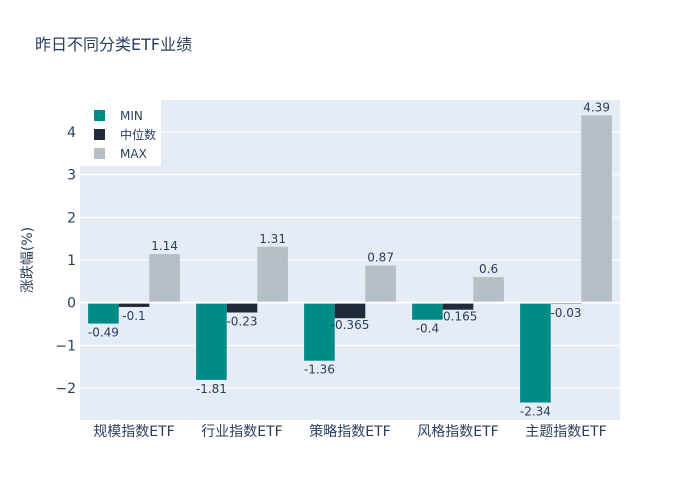  I want to click on data-label: 0.6, so click(488, 269).